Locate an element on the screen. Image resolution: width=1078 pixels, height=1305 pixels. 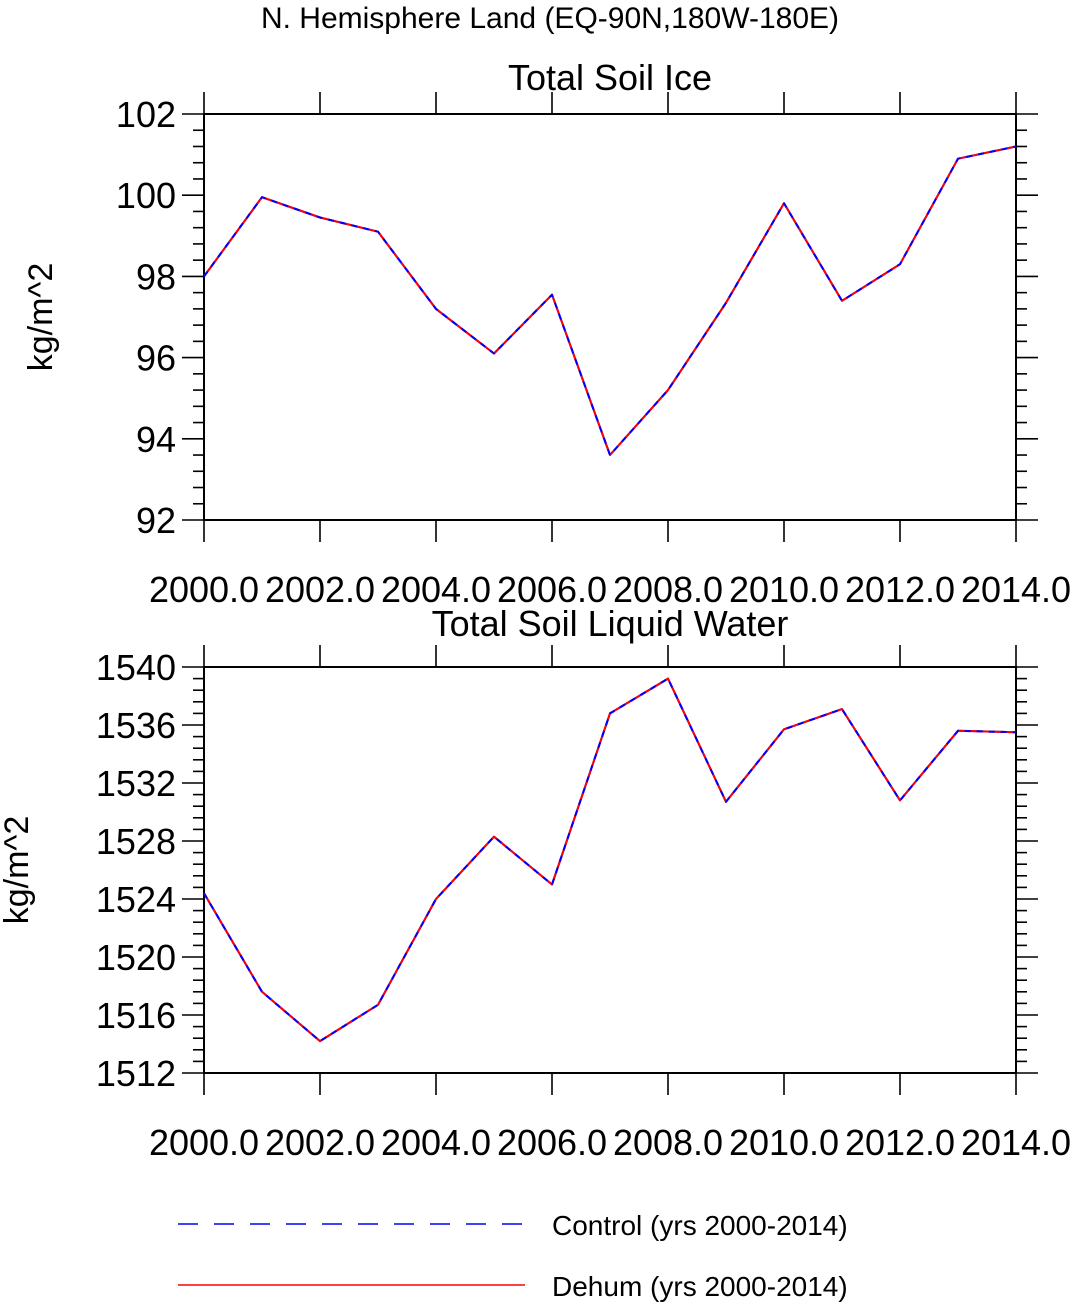
figure-title: N. Hemisphere Land (EQ-90N,180W-180E) is located at coordinates (550, 18).